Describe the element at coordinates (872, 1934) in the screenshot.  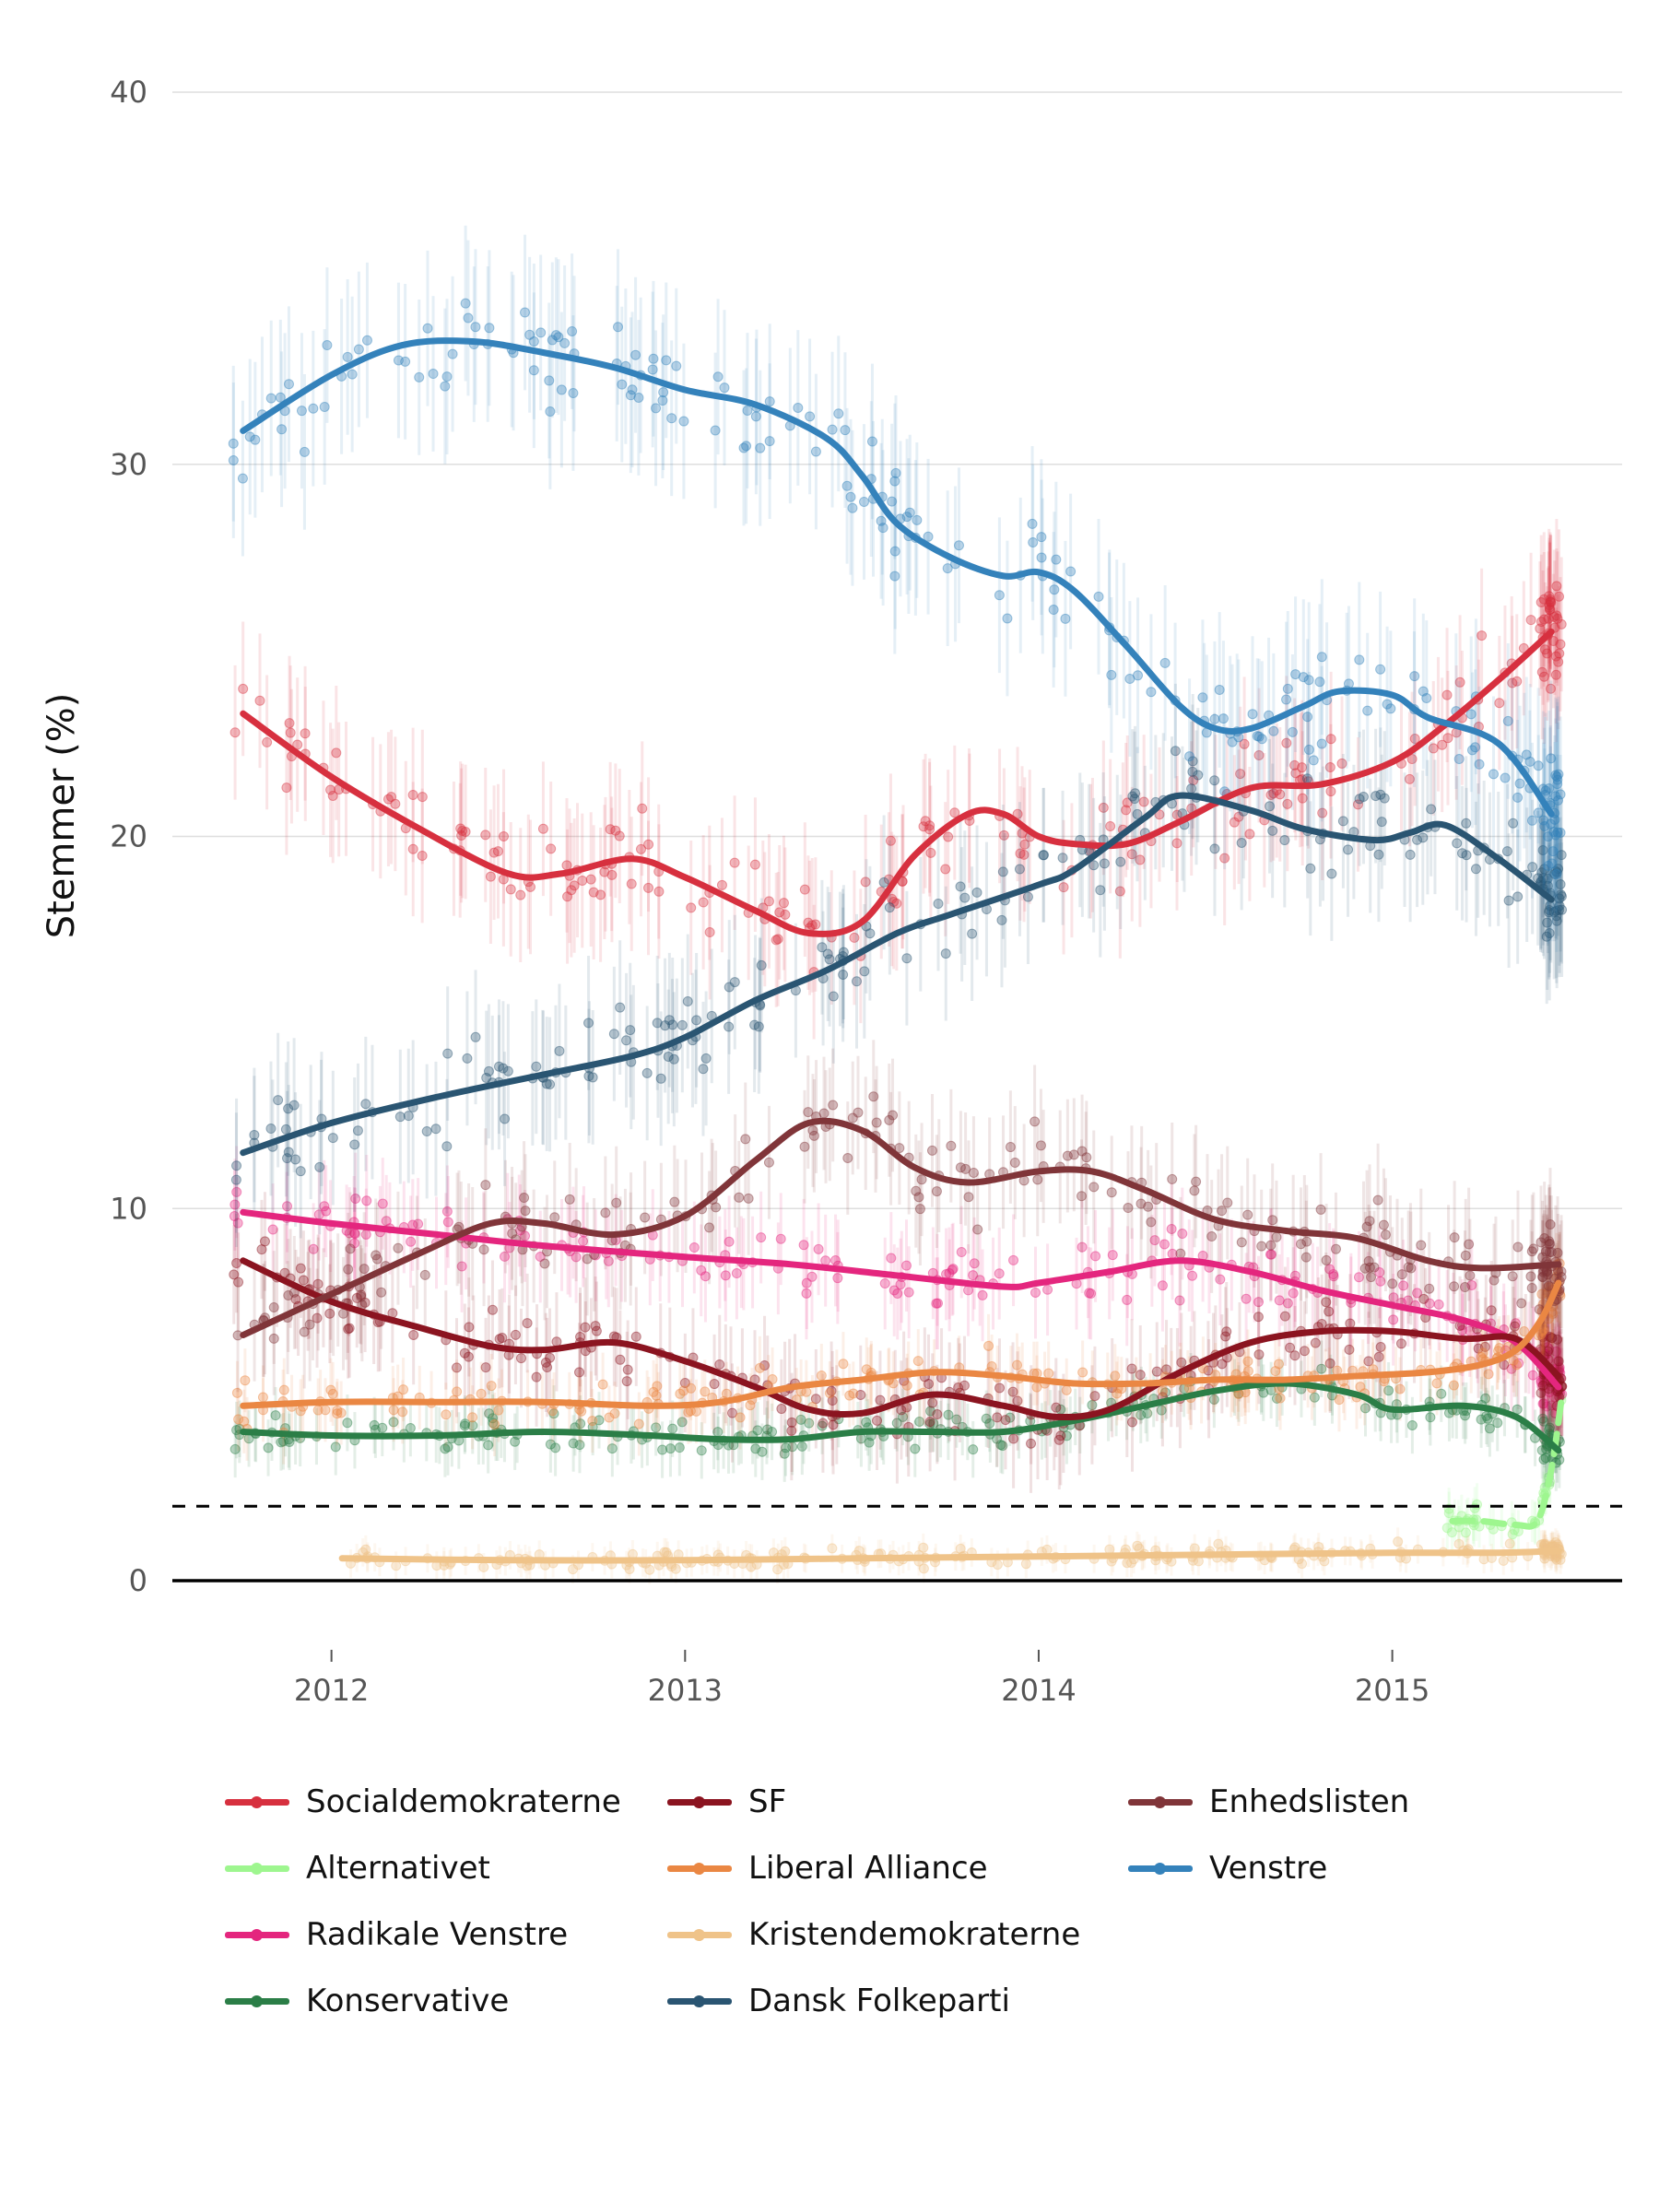
I see `legend-item: Kristendemokraterne` at that location.